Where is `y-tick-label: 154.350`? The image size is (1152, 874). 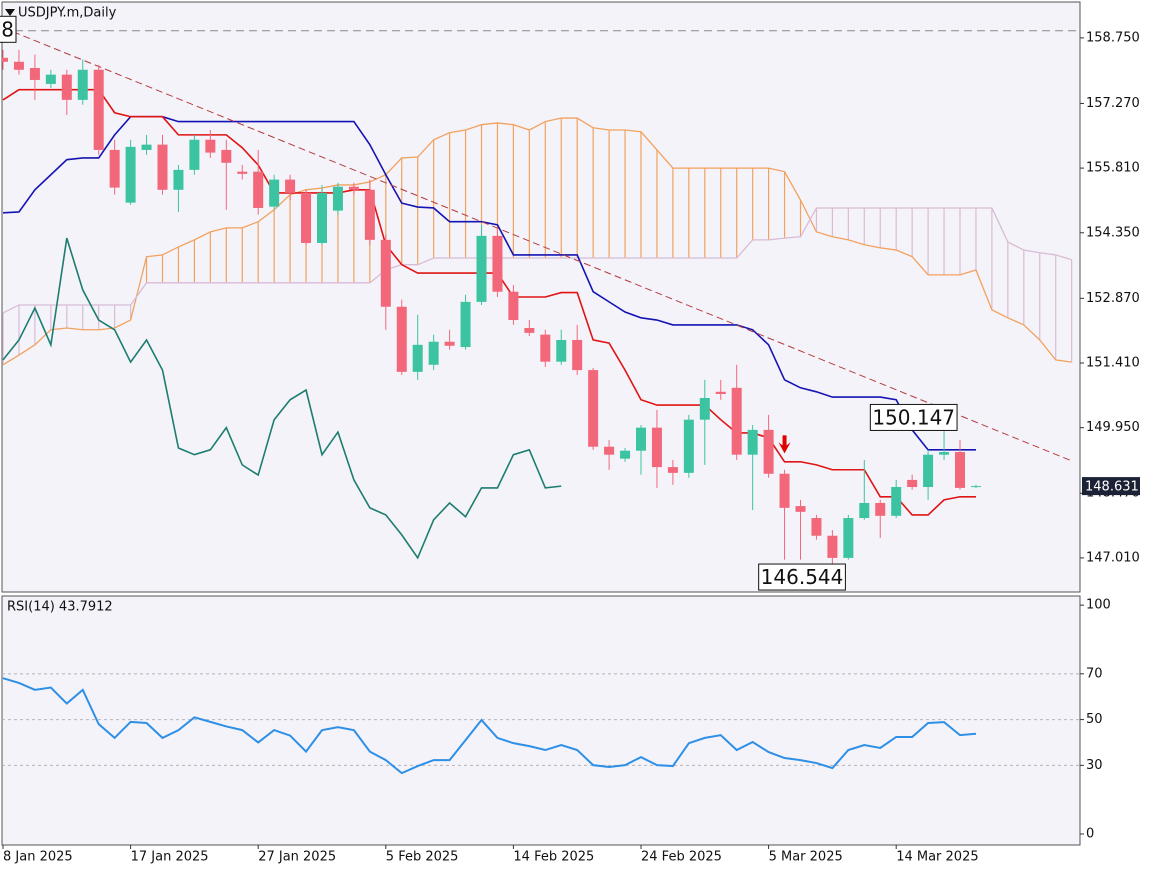
y-tick-label: 154.350 is located at coordinates (1113, 232).